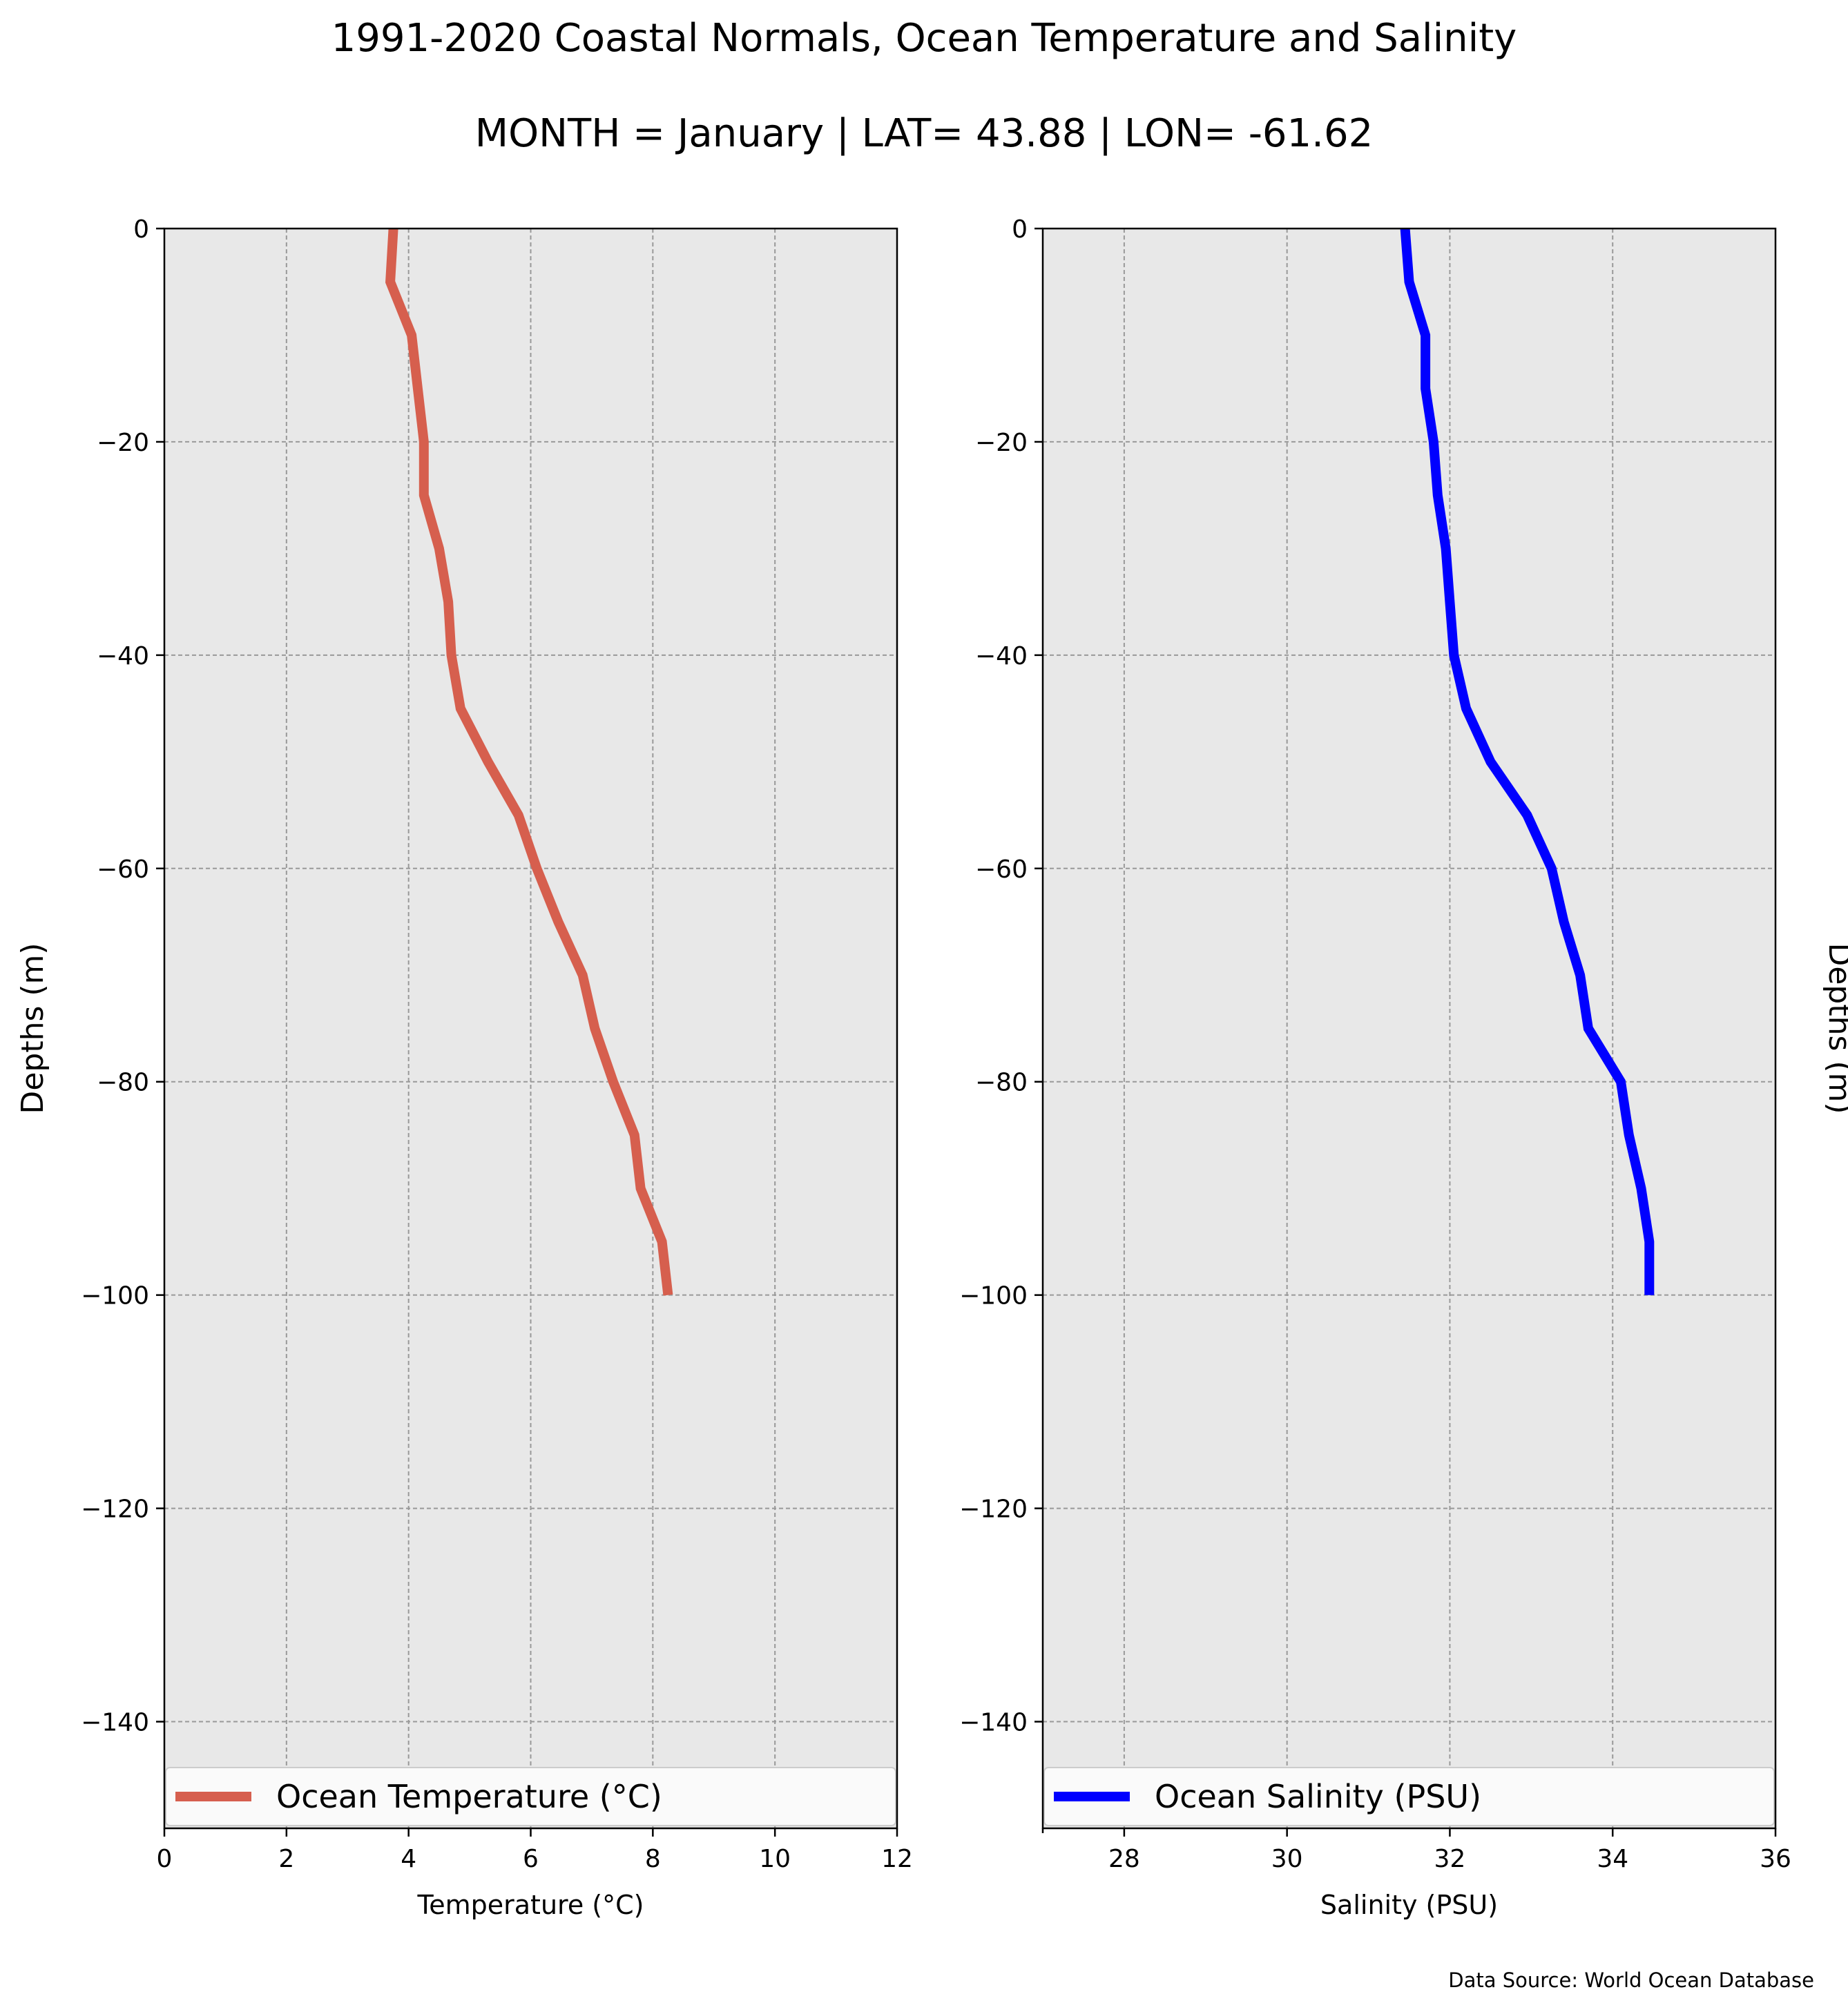 The image size is (1848, 2003). What do you see at coordinates (653, 1859) in the screenshot?
I see `temperature-x-tick-label: 8` at bounding box center [653, 1859].